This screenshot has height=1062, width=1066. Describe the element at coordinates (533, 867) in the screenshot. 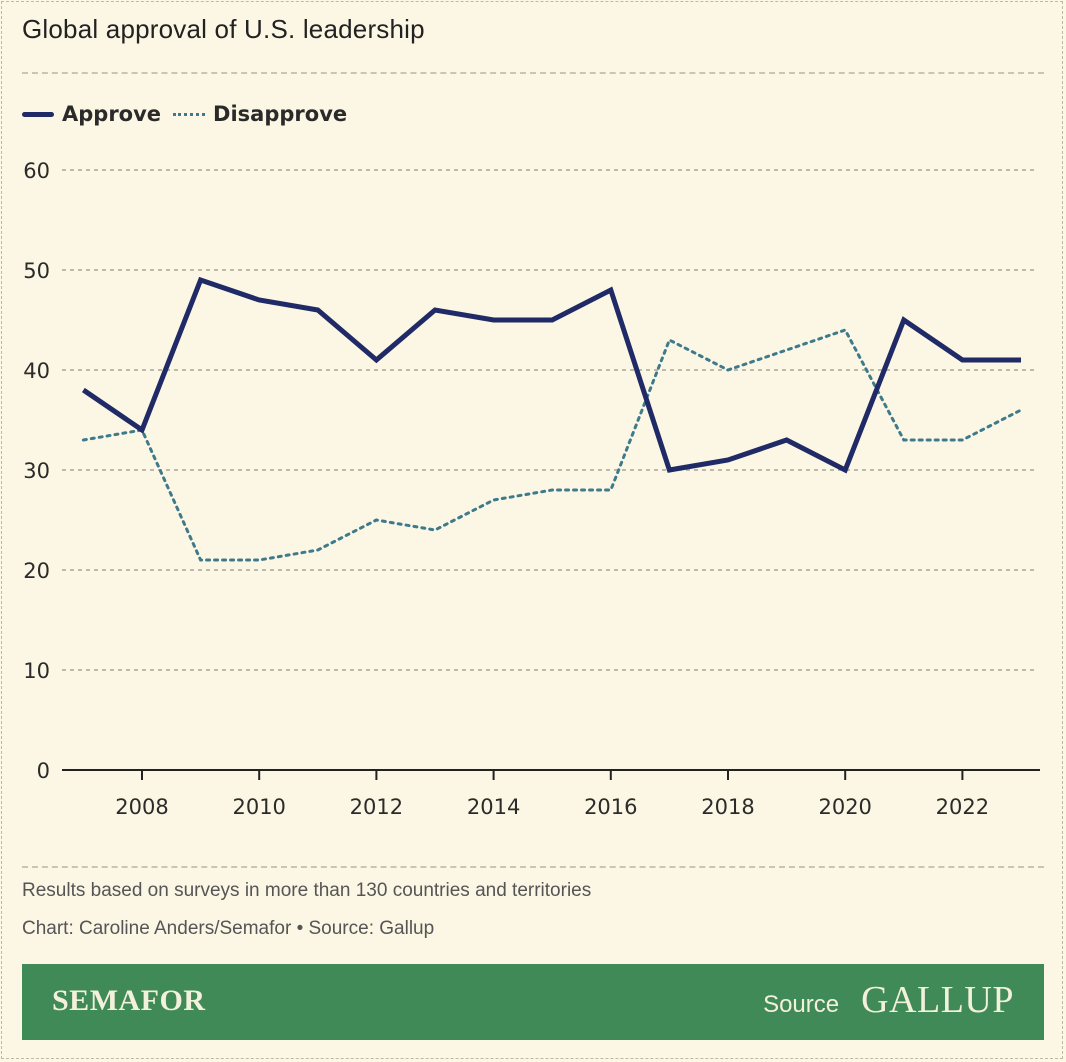

I see `bottom-divider` at that location.